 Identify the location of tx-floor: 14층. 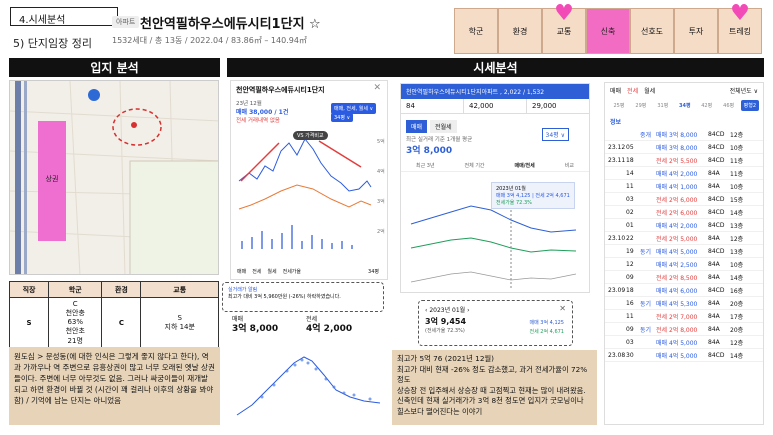
(737, 356).